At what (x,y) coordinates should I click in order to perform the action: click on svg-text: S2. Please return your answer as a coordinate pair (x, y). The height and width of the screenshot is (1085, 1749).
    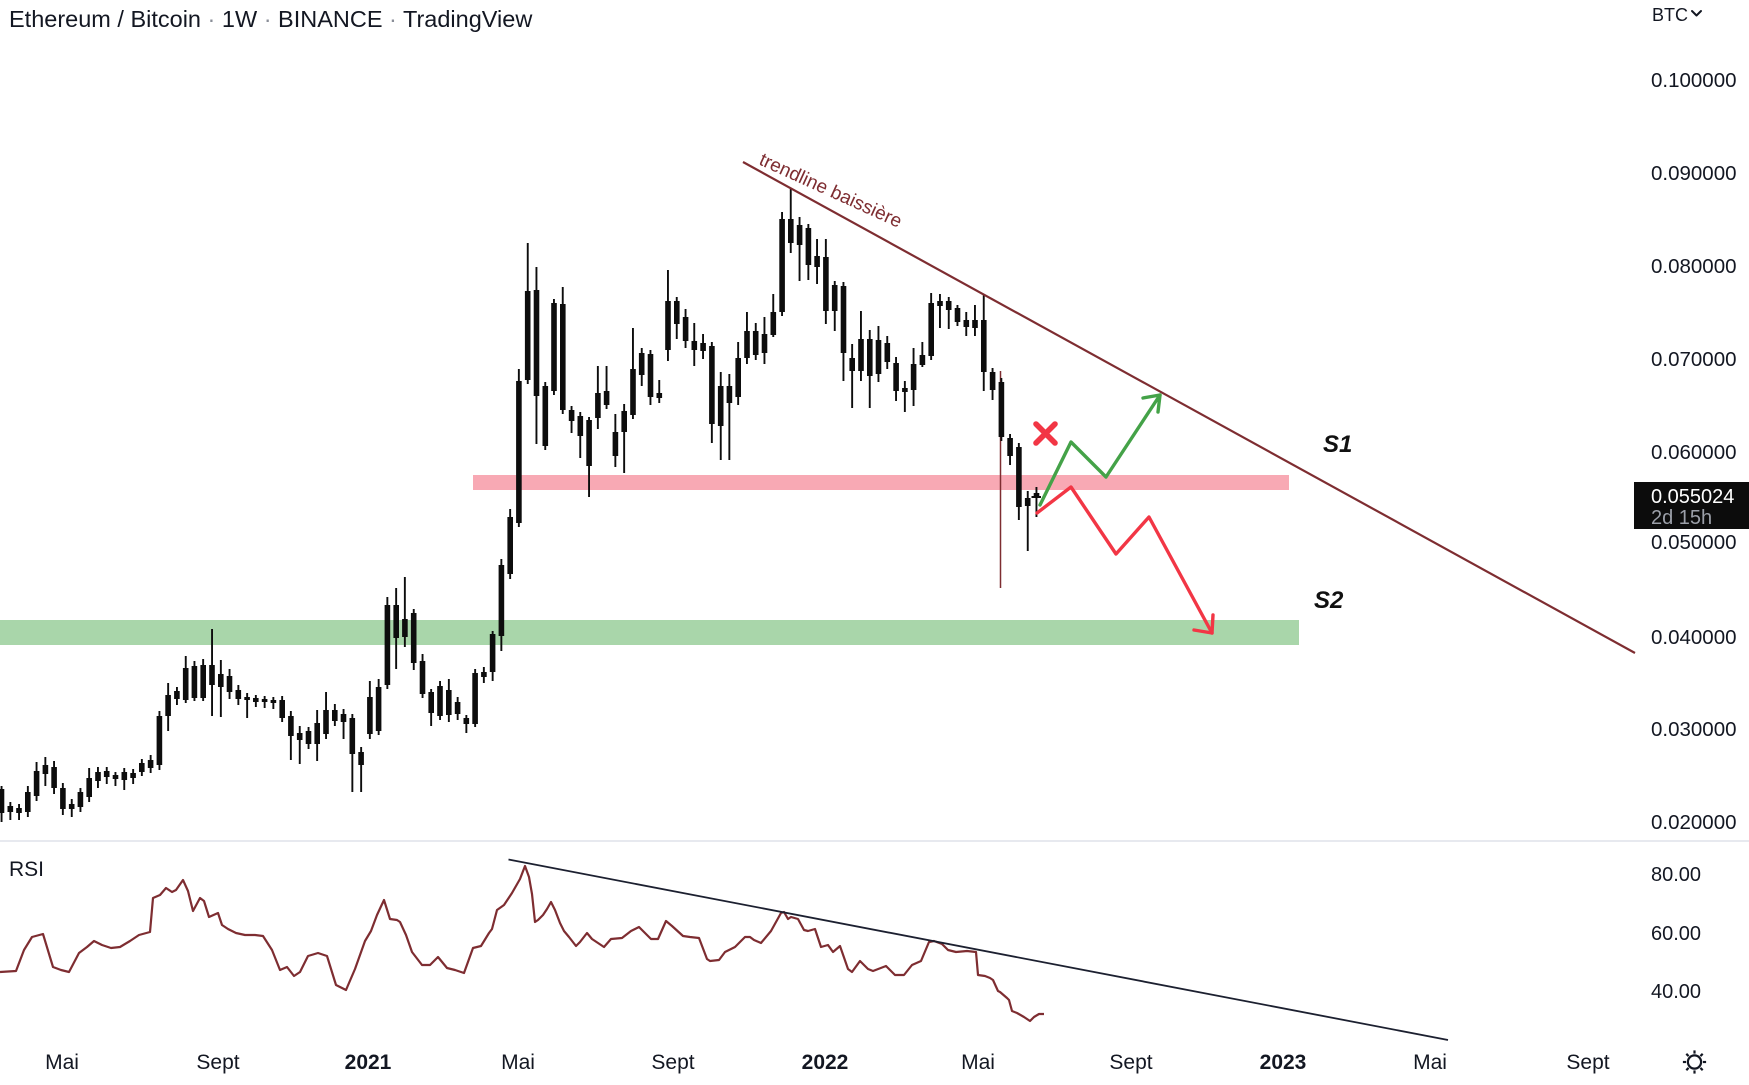
    Looking at the image, I should click on (1329, 600).